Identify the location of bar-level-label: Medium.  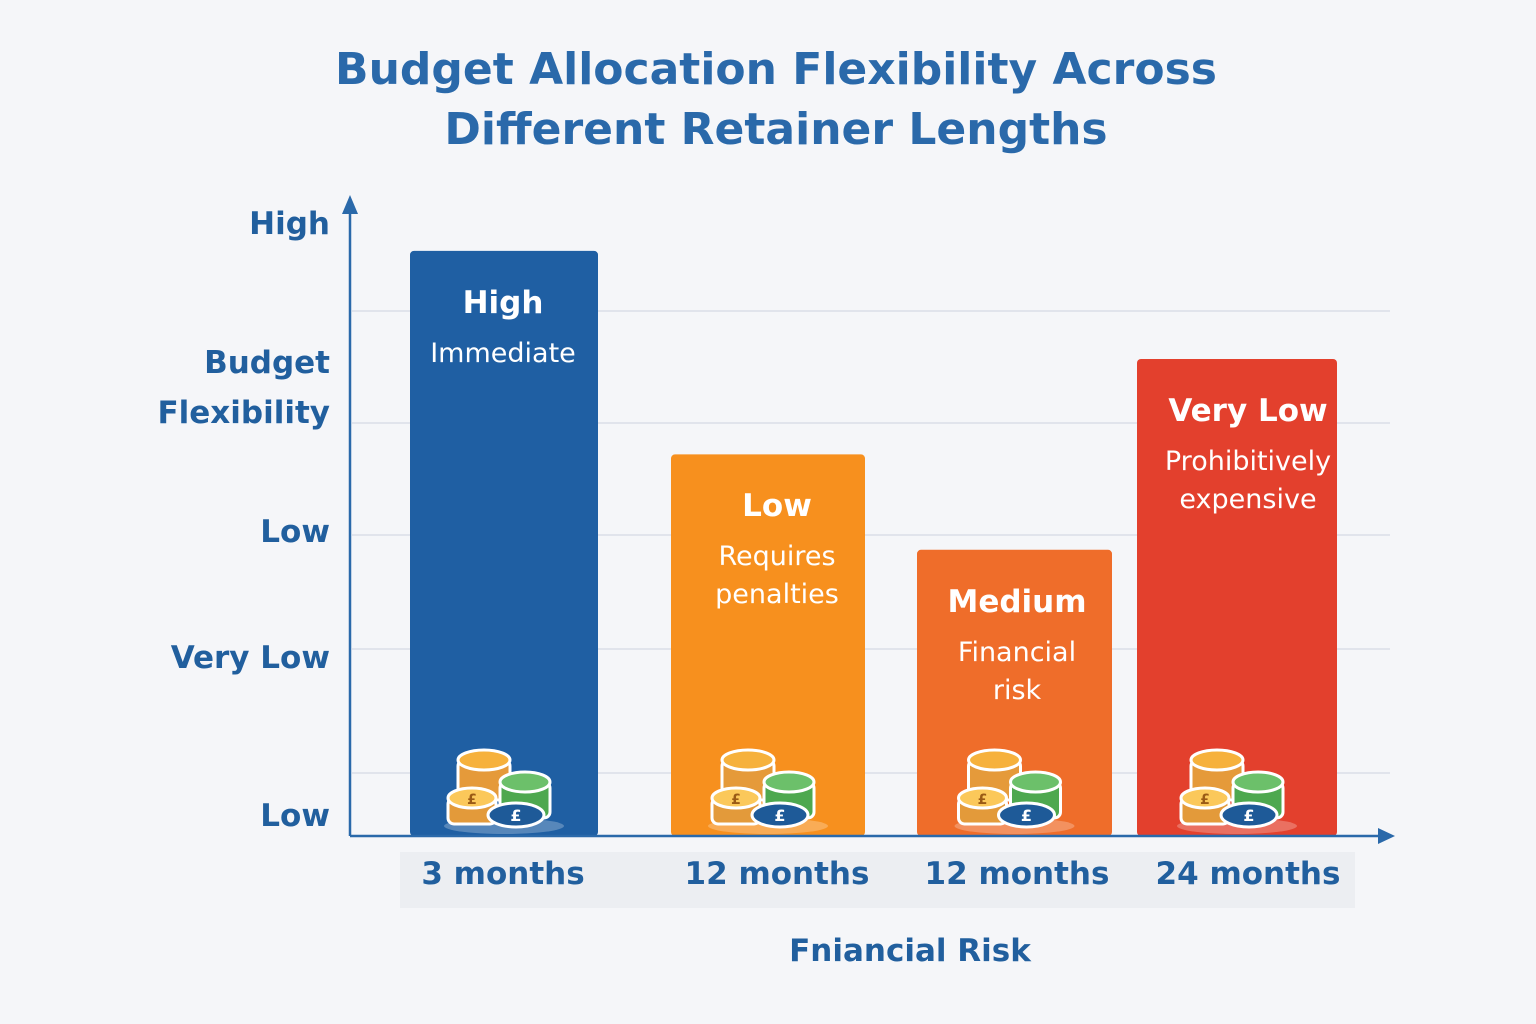
(1017, 601).